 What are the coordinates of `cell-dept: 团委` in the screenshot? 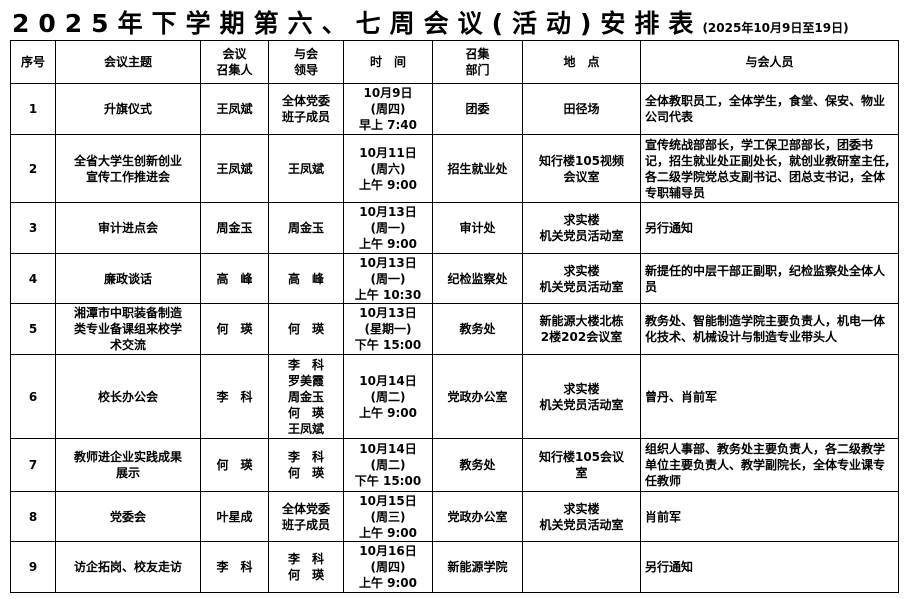 It's located at (477, 109).